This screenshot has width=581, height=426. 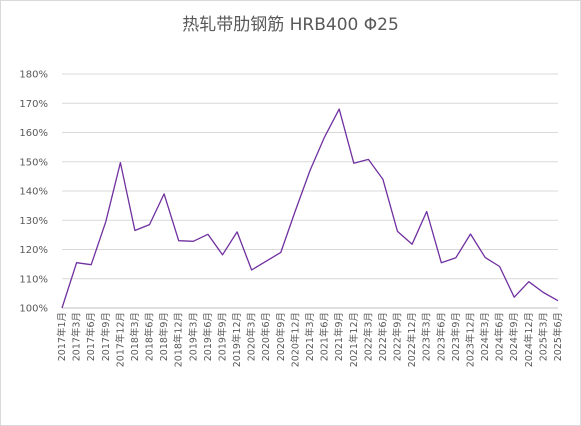 What do you see at coordinates (354, 339) in the screenshot?
I see `x-tick-label: 2021年12月` at bounding box center [354, 339].